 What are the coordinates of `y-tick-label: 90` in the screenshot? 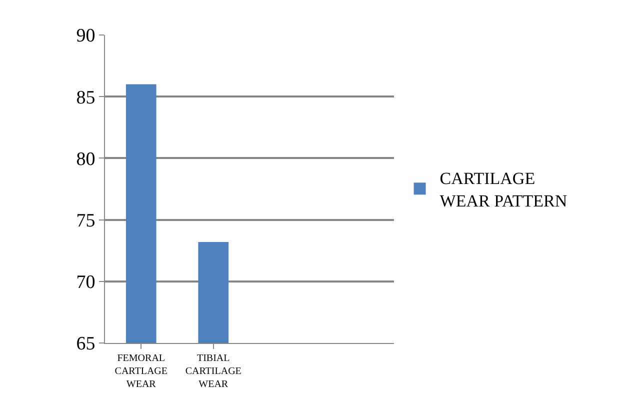 It's located at (86, 36).